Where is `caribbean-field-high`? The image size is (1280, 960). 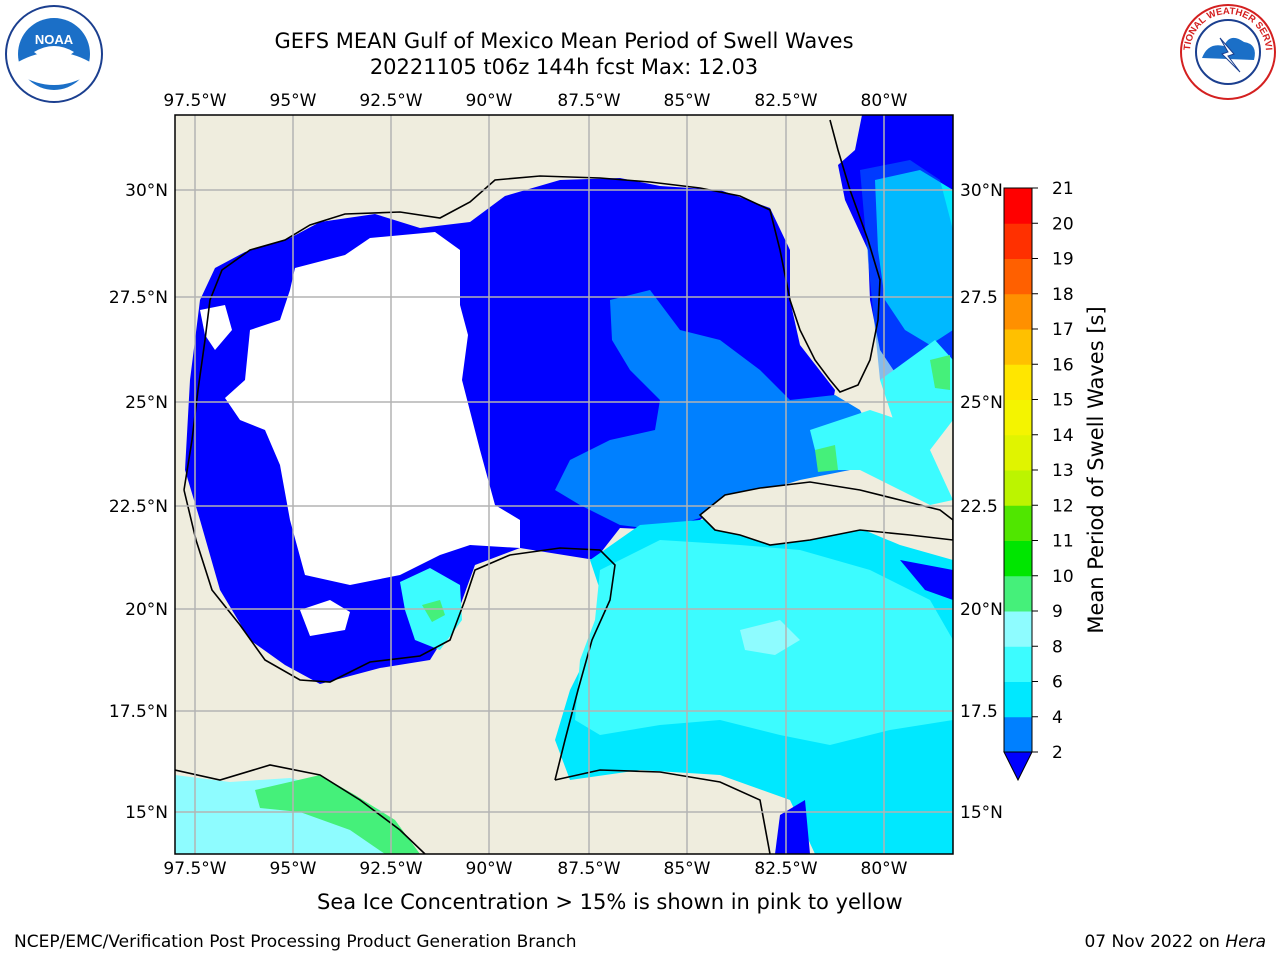
caribbean-field-high is located at coordinates (770, 637).